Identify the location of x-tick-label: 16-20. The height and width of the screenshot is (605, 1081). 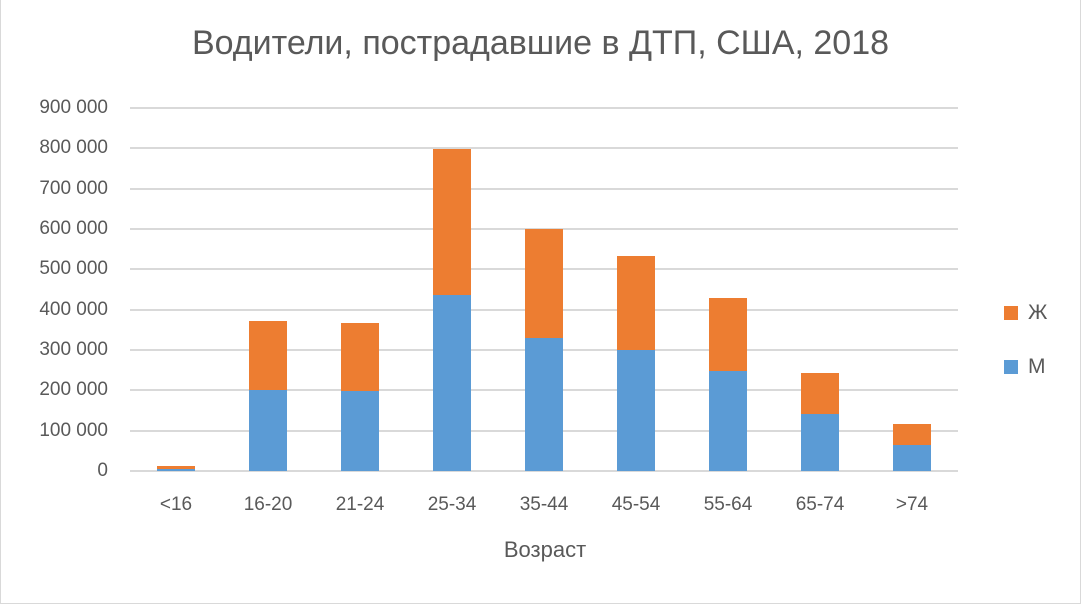
(268, 504).